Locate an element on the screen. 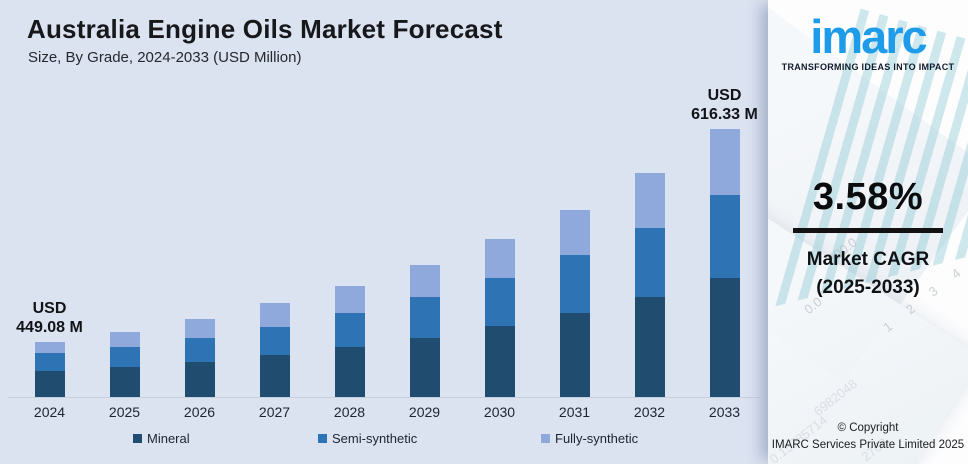  x-axis-label-2031: 2031 is located at coordinates (574, 412).